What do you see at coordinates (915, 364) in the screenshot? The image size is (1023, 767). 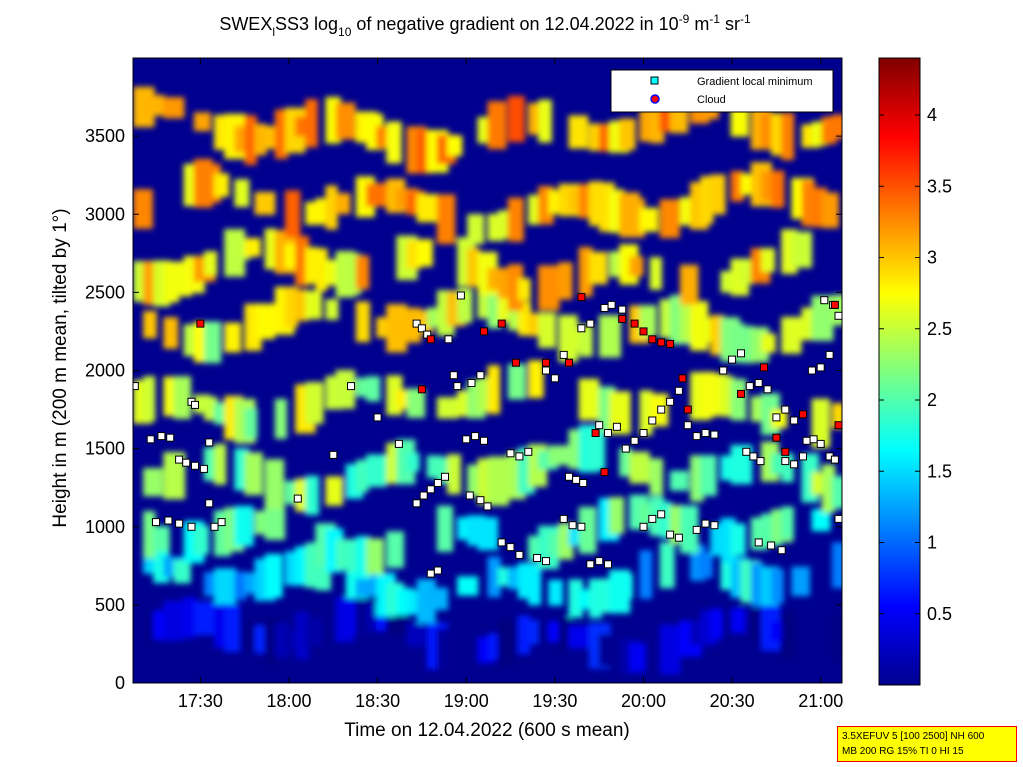 I see `colorbar-axis: 0.5 1 1.5 2 2.5 3 3.5 4` at bounding box center [915, 364].